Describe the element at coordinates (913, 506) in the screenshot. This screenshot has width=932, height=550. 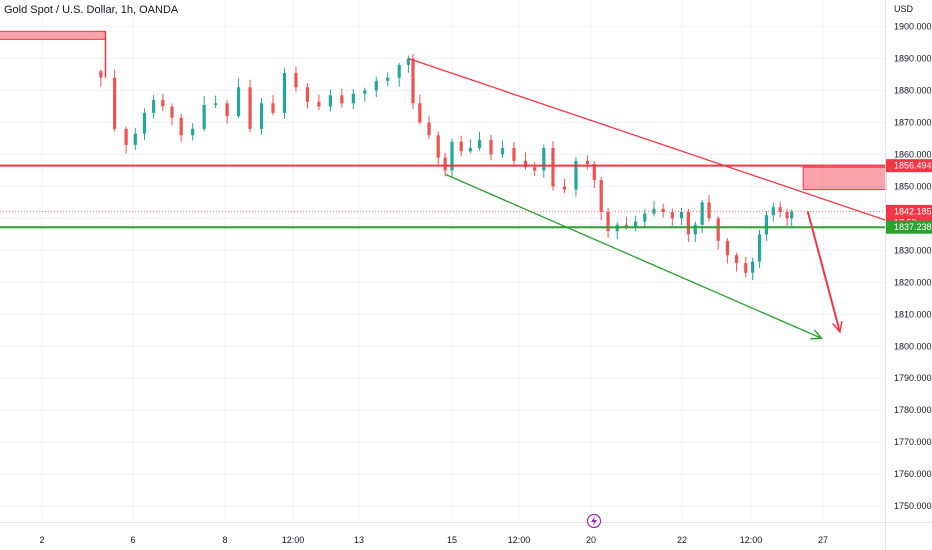
I see `price-tick-label: 1750.000` at that location.